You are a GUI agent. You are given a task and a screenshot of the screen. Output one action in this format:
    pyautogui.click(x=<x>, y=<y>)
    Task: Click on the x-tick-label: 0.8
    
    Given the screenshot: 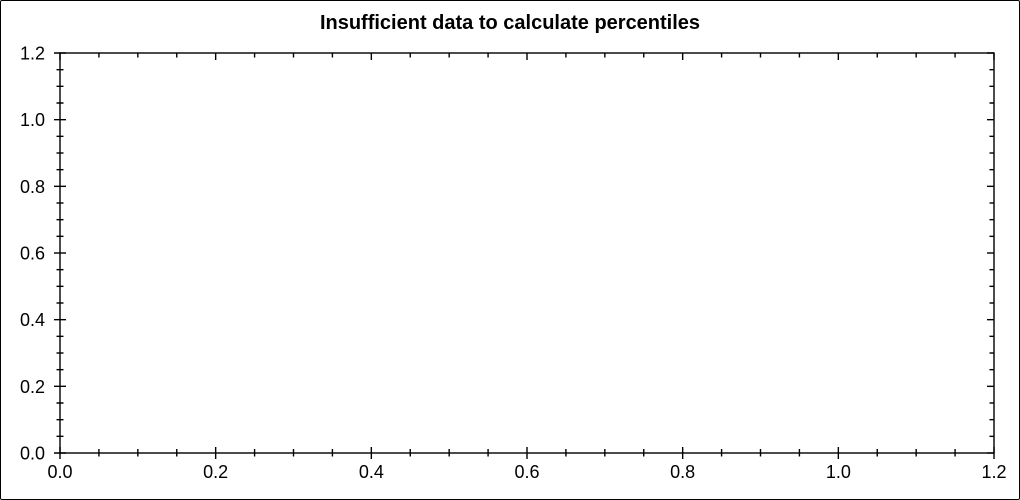 What is the action you would take?
    pyautogui.click(x=682, y=472)
    